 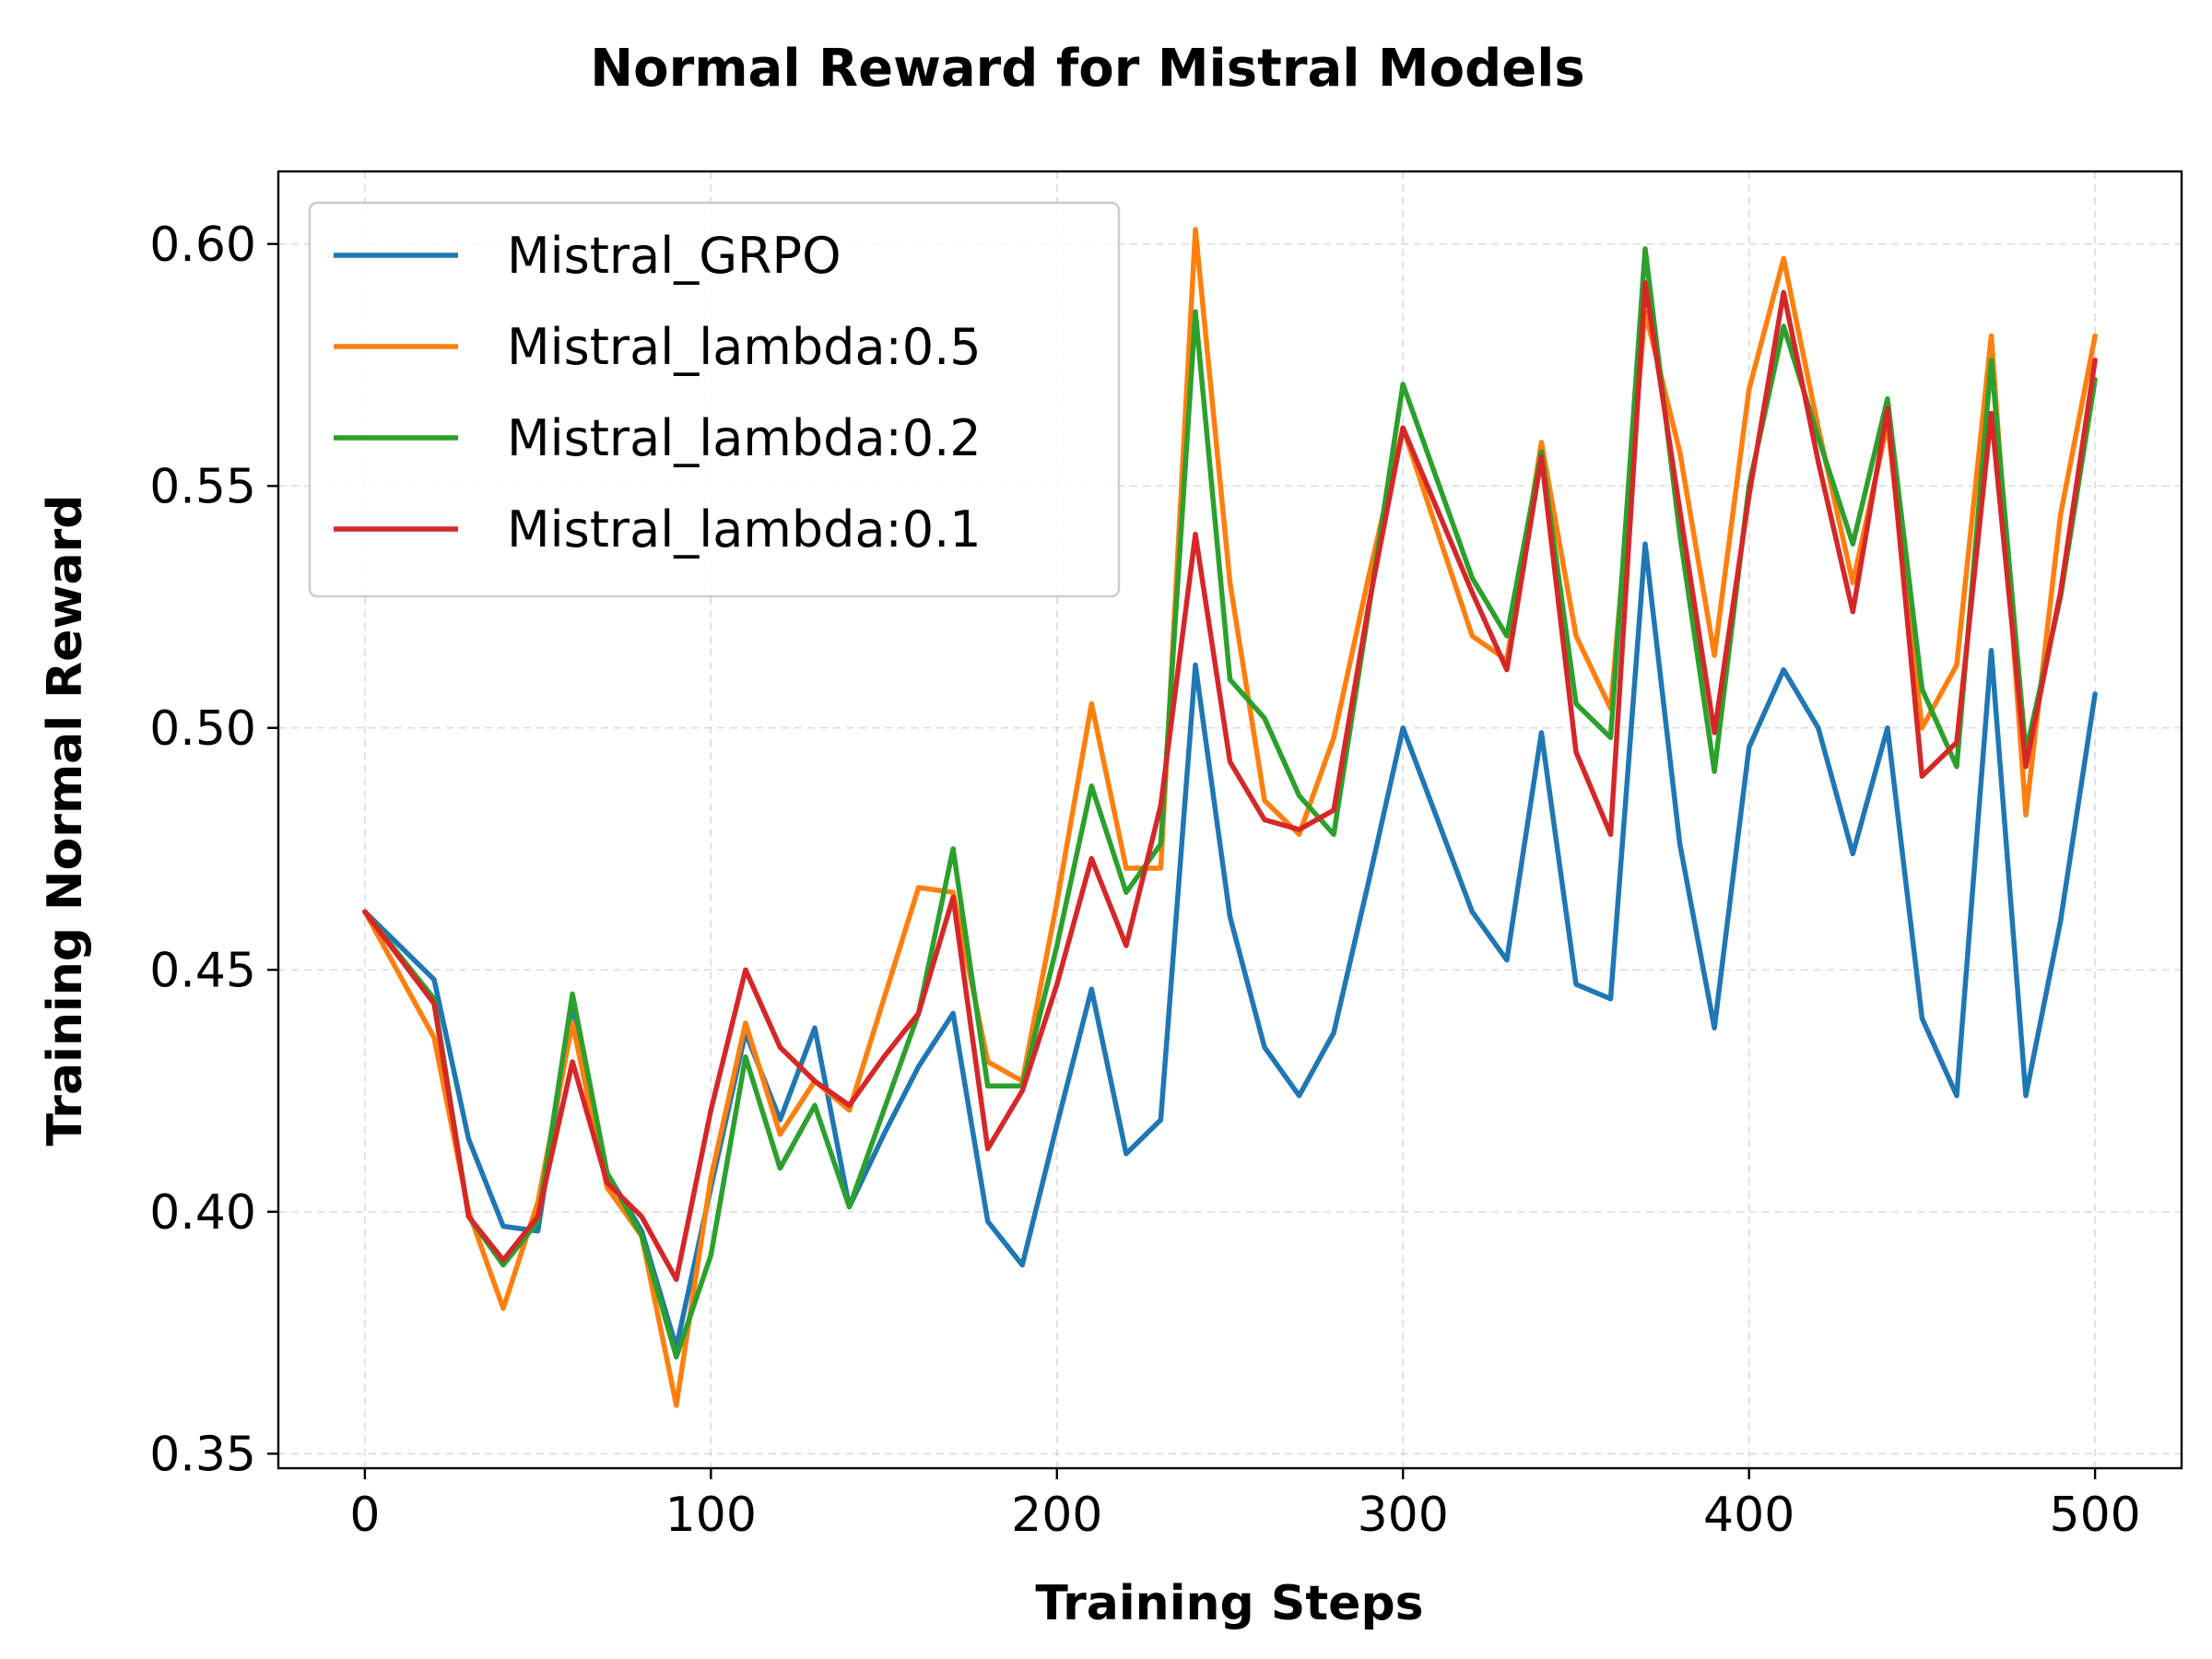 I want to click on x-tick-label: 400, so click(x=1748, y=1515).